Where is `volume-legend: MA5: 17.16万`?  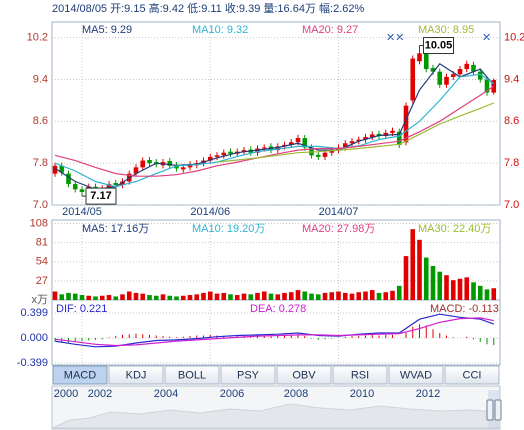 volume-legend: MA5: 17.16万 is located at coordinates (115, 229).